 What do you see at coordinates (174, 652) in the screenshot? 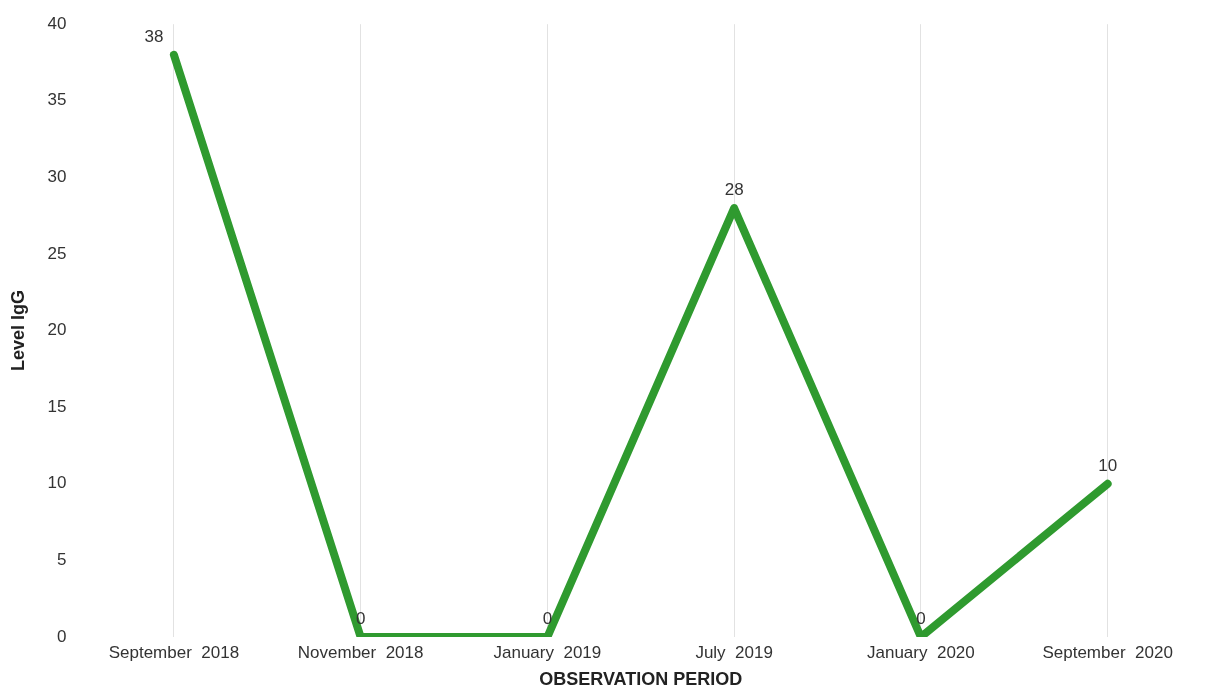
I see `x-tick-label: September 2018` at bounding box center [174, 652].